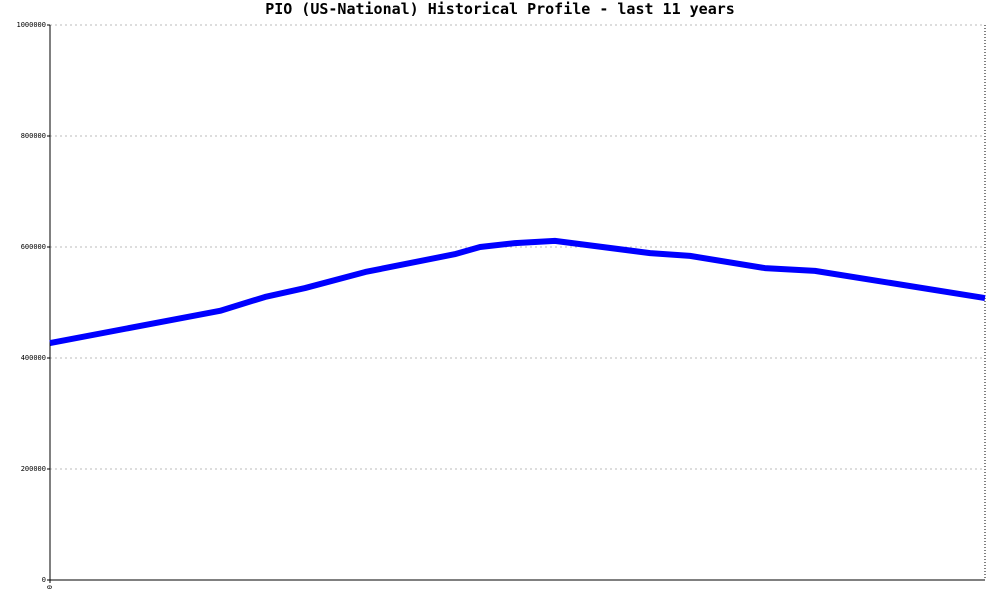 This screenshot has height=600, width=1000. I want to click on y-tick-label: 600000, so click(33, 247).